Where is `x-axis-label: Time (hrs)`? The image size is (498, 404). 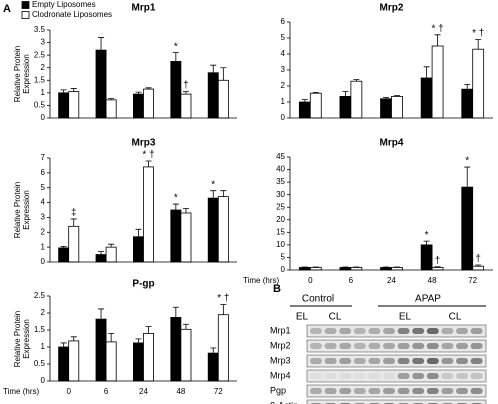
x-axis-label: Time (hrs) is located at coordinates (261, 280).